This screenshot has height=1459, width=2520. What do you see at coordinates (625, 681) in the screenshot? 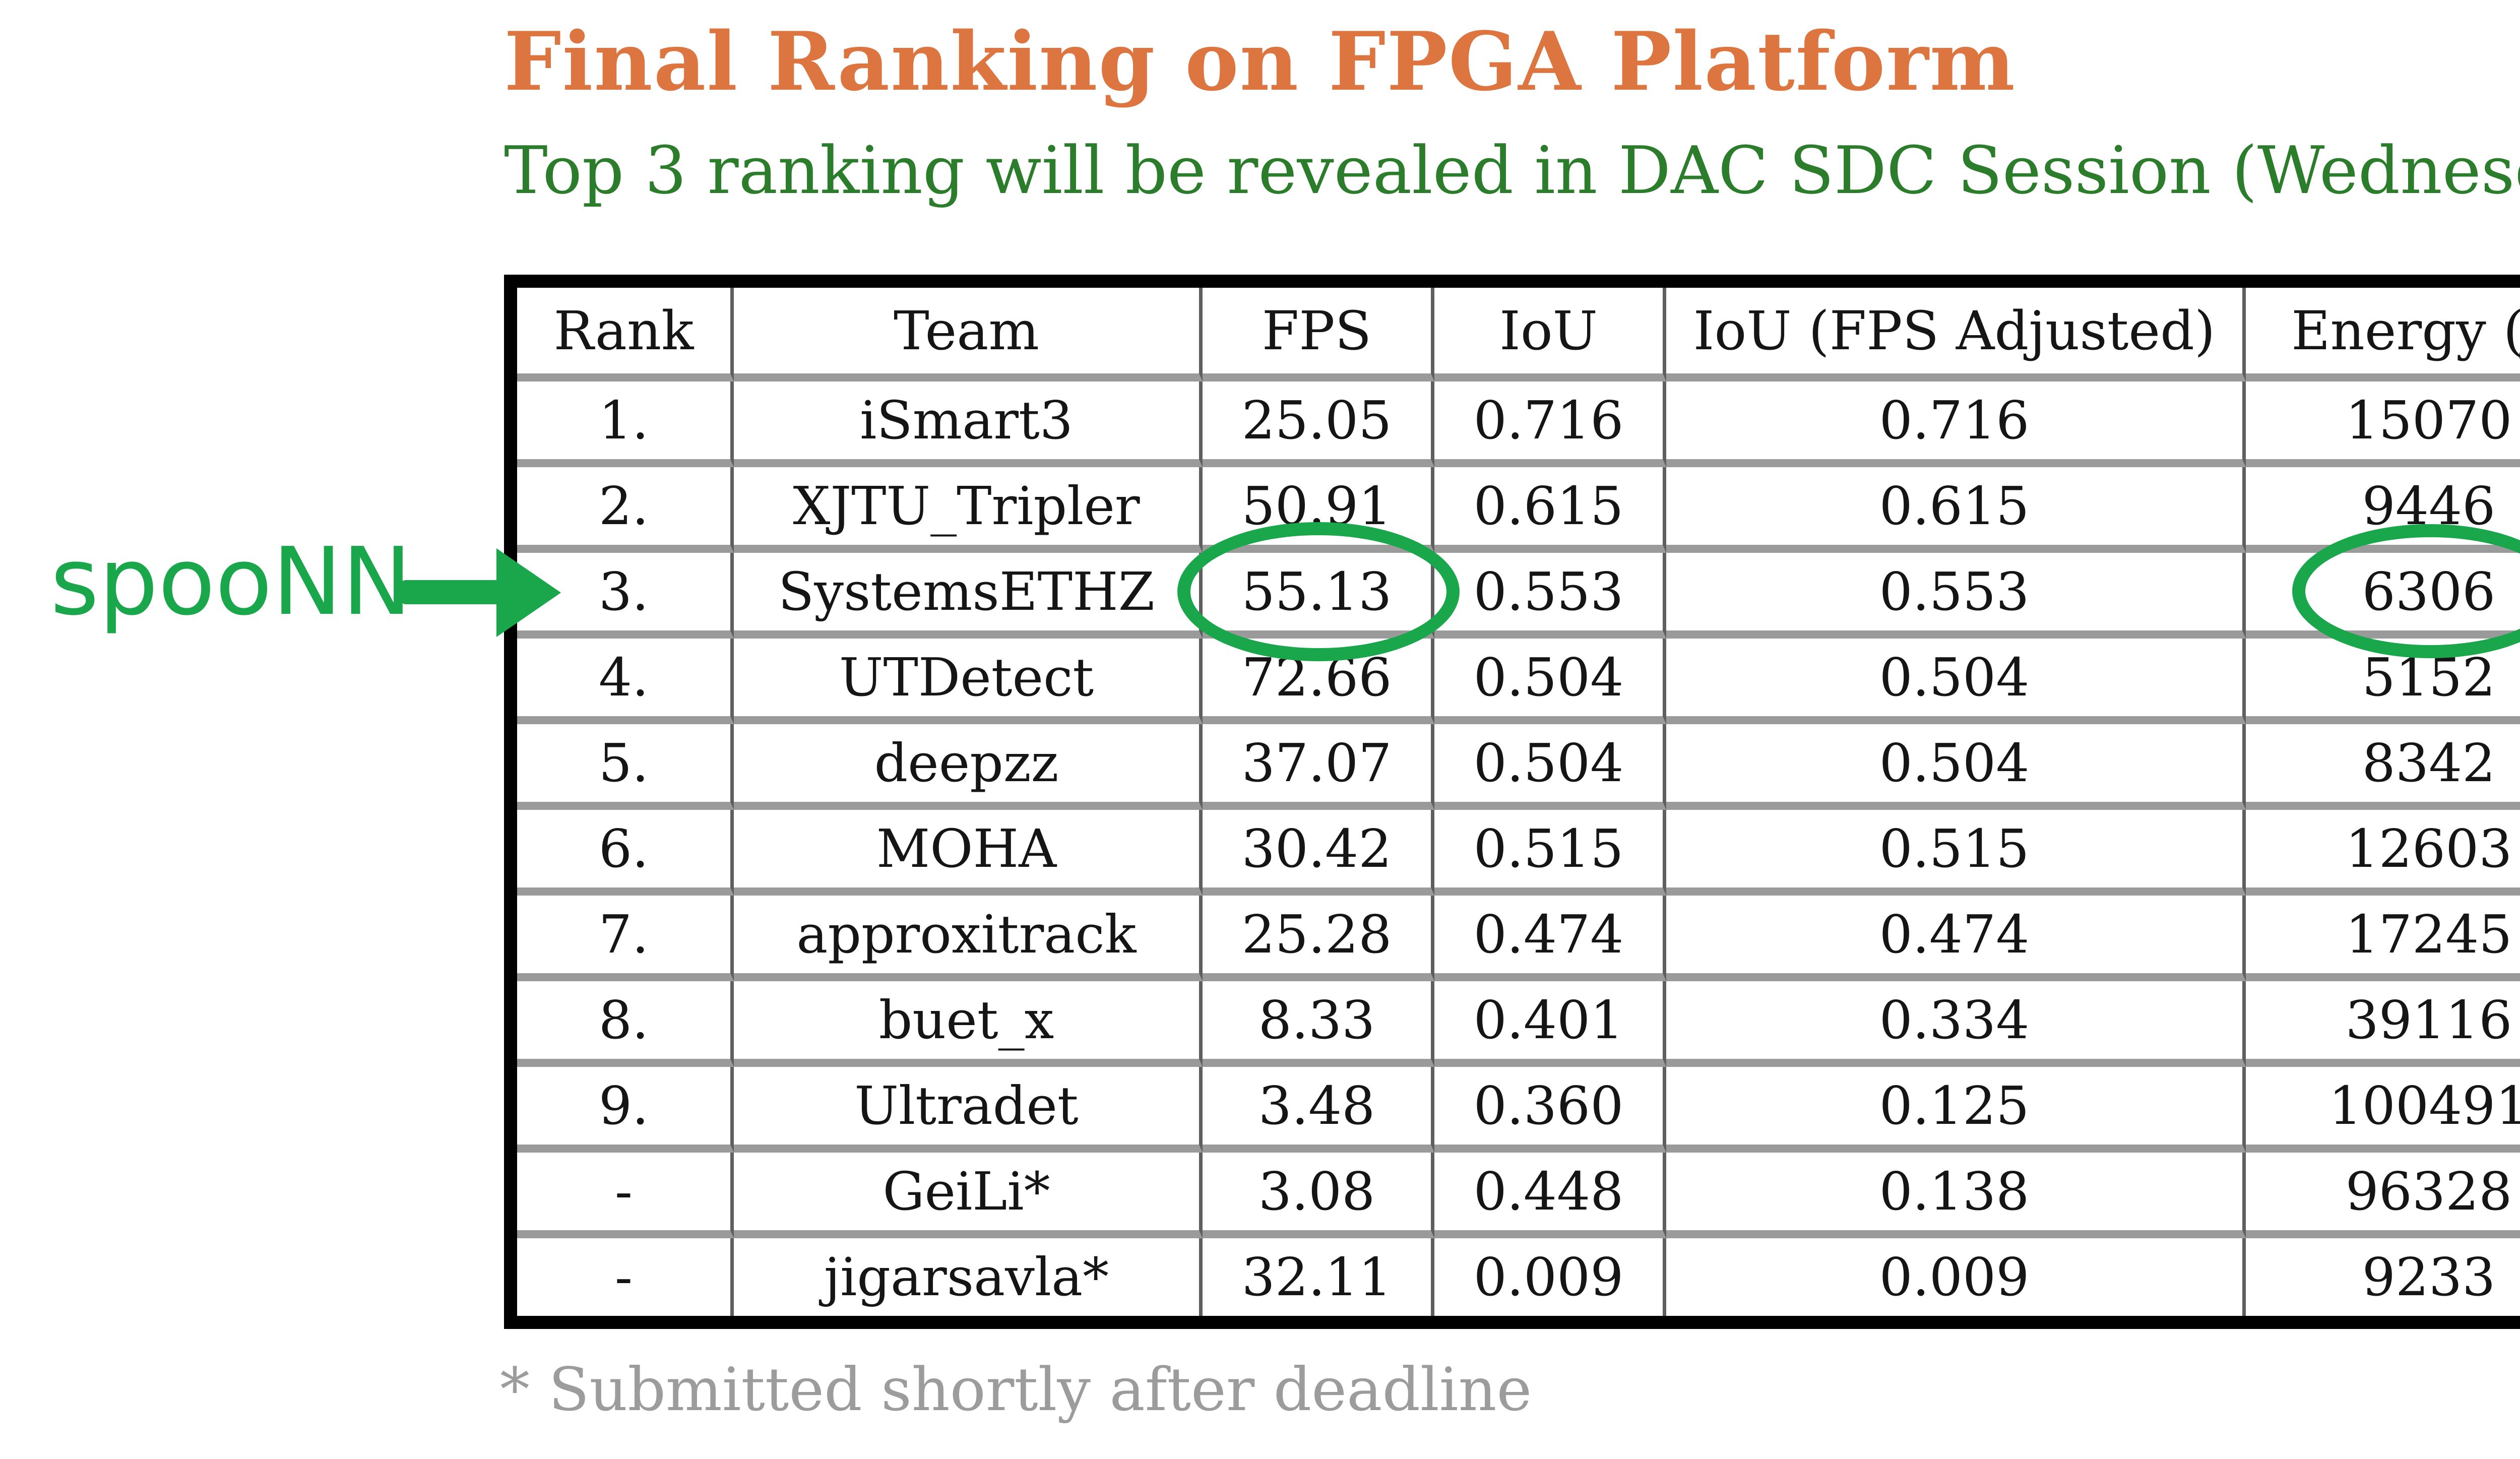
I see `table-cell: 4.` at bounding box center [625, 681].